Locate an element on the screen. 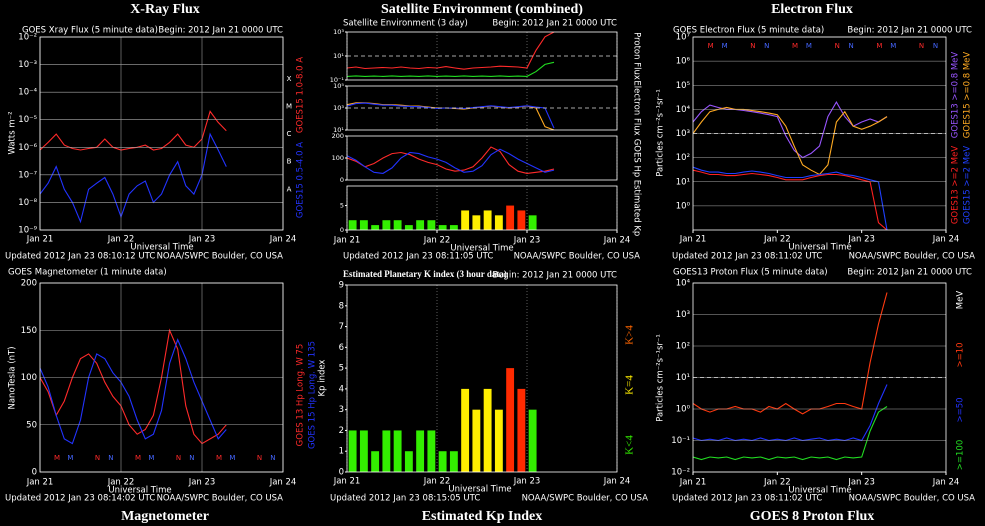 This screenshot has width=985, height=526. class-label: X is located at coordinates (289, 79).